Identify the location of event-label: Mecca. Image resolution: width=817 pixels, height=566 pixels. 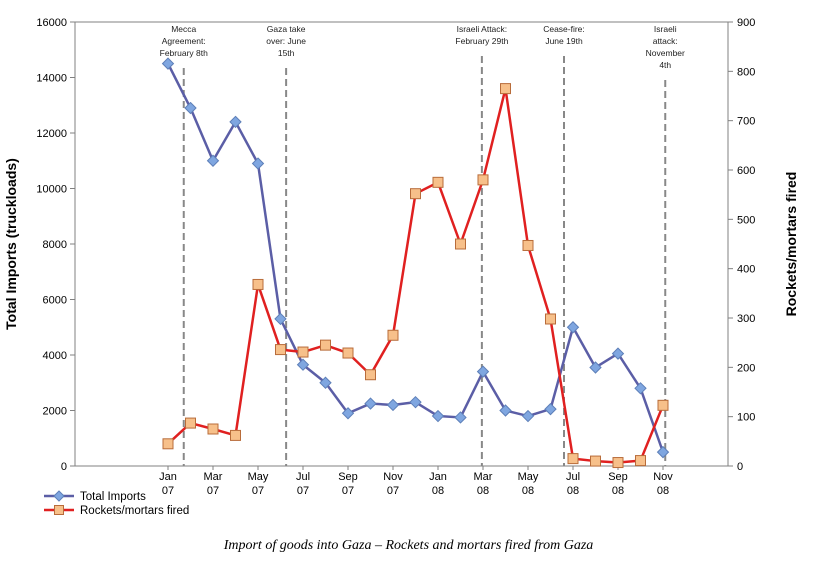
(183, 29).